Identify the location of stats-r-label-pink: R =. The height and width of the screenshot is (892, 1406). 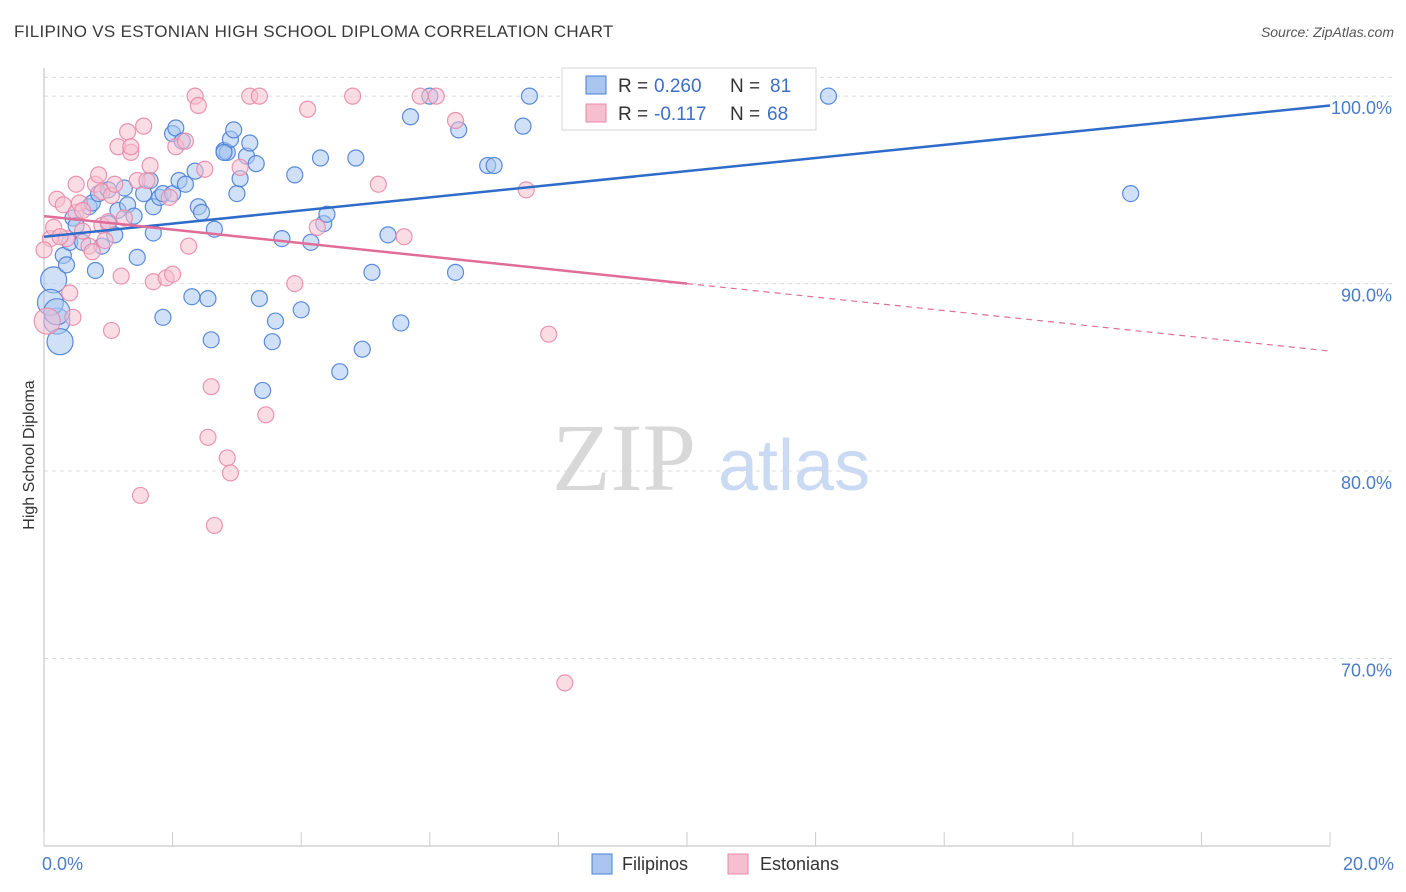
(633, 114).